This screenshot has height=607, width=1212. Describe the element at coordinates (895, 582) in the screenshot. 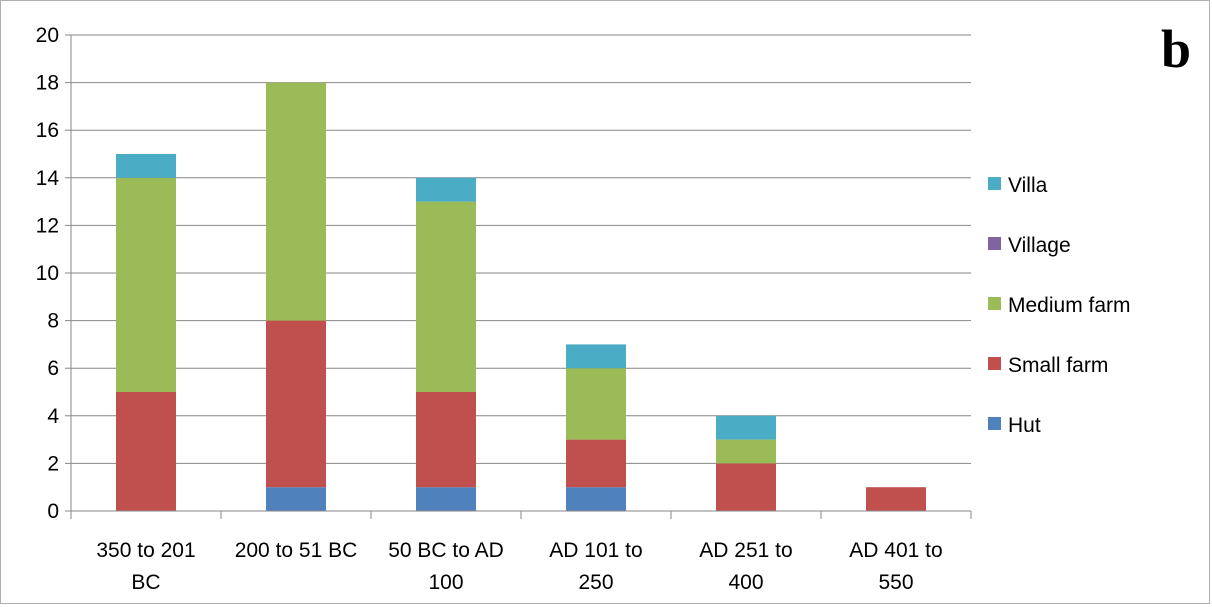

I see `x-tick-label: 550` at that location.